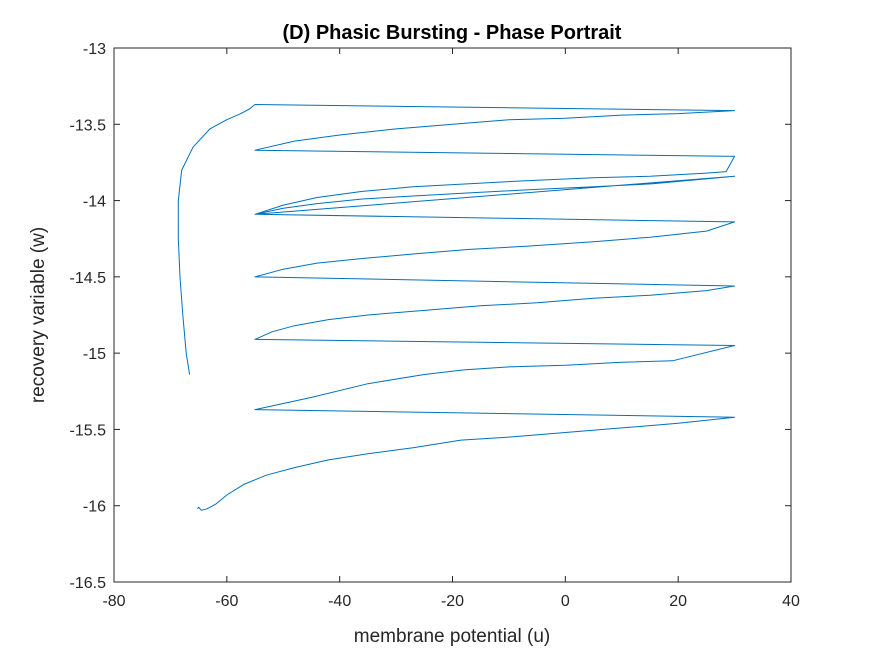 This screenshot has width=875, height=656. I want to click on y-tick-label: -15.5, so click(88, 430).